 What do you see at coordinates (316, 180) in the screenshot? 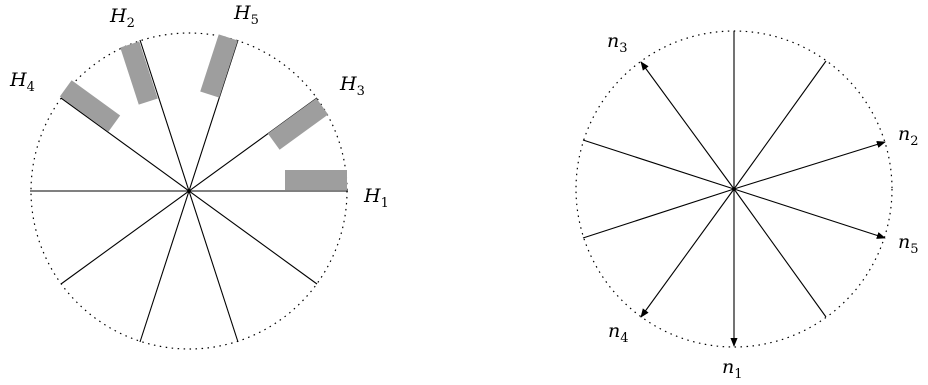
I see `bar-h1` at bounding box center [316, 180].